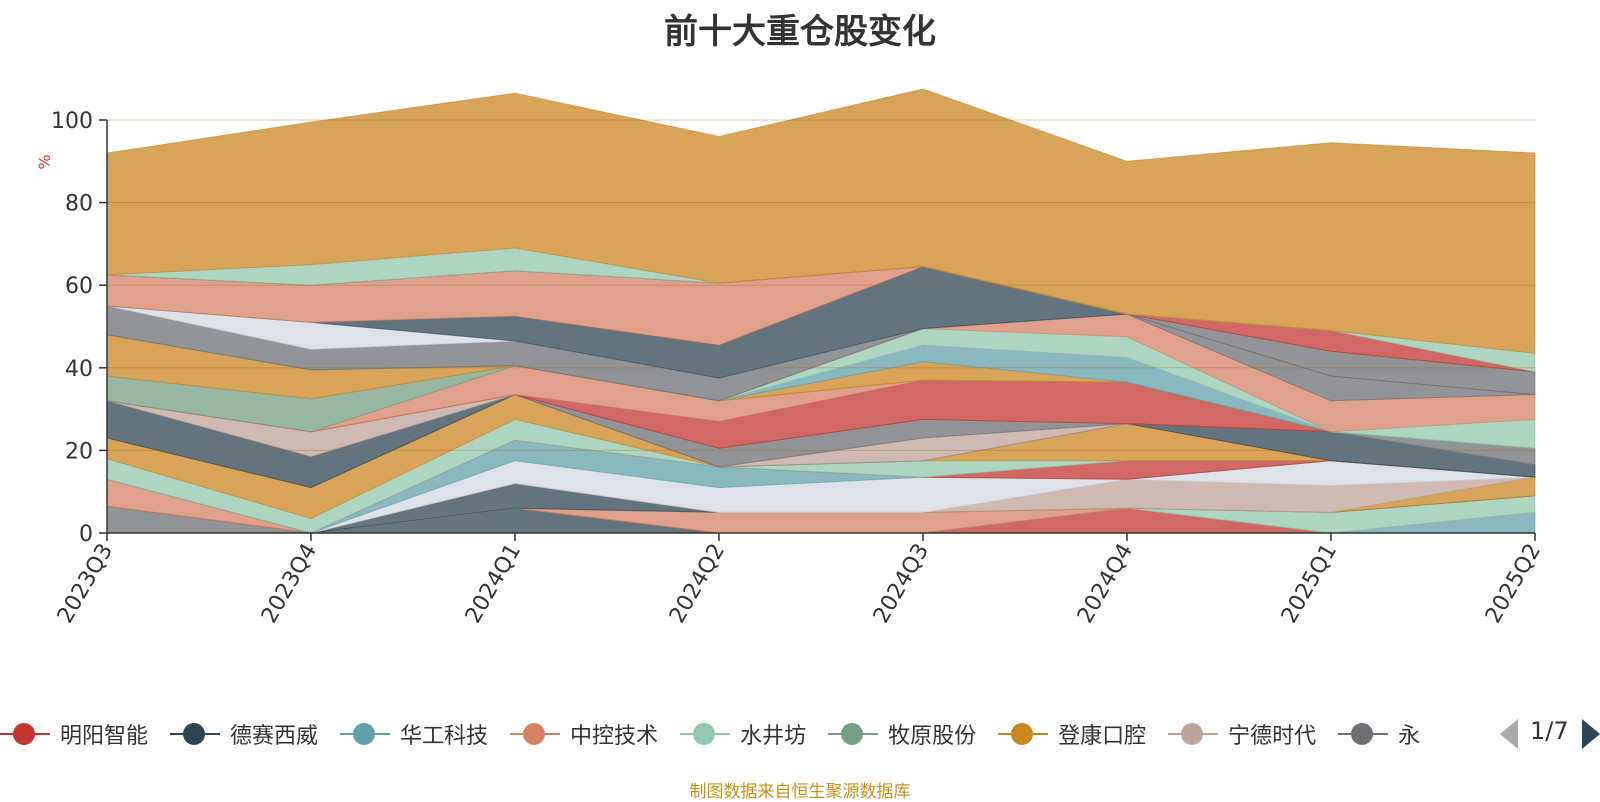 Image resolution: width=1600 pixels, height=802 pixels. Describe the element at coordinates (44, 161) in the screenshot. I see `y-axis-unit-label: %` at that location.